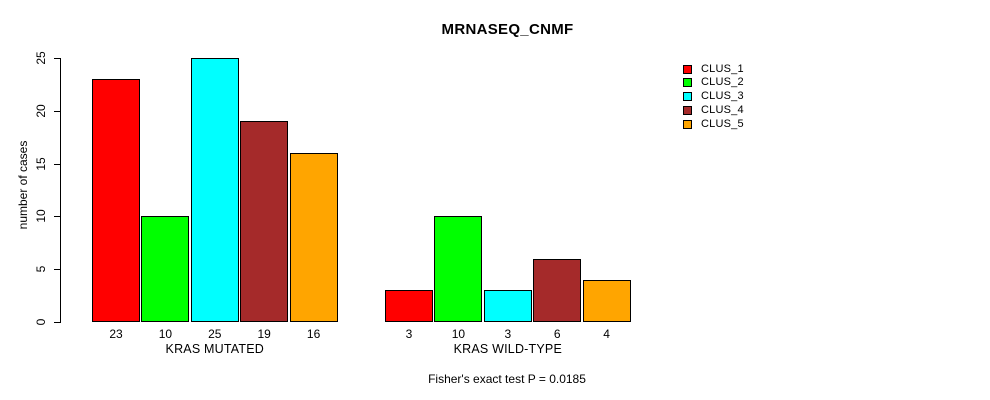 Image resolution: width=990 pixels, height=400 pixels. What do you see at coordinates (722, 109) in the screenshot?
I see `legend-label: CLUS_4` at bounding box center [722, 109].